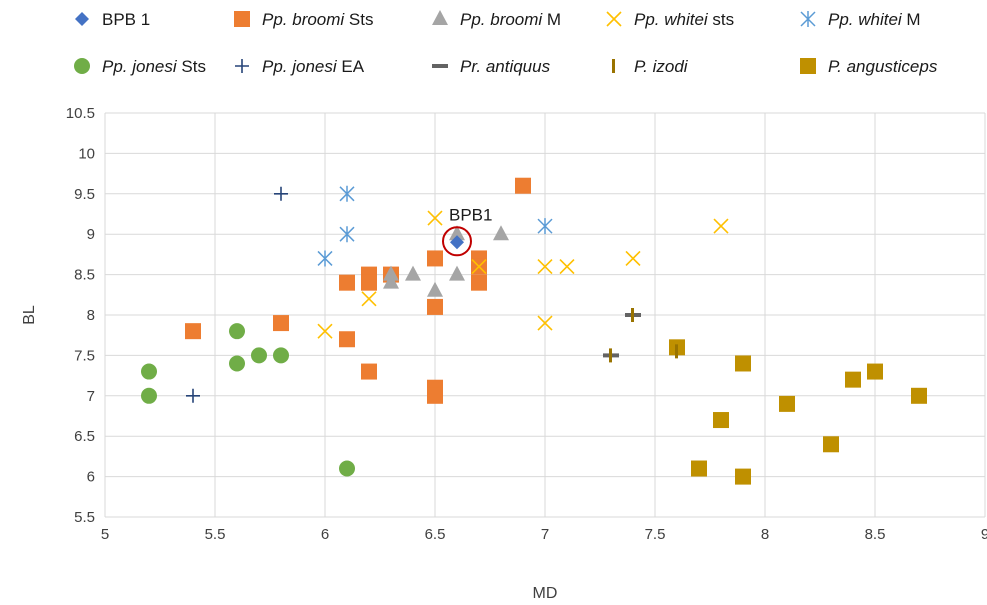 Image resolution: width=987 pixels, height=605 pixels. I want to click on x-axis-title: MD, so click(545, 593).